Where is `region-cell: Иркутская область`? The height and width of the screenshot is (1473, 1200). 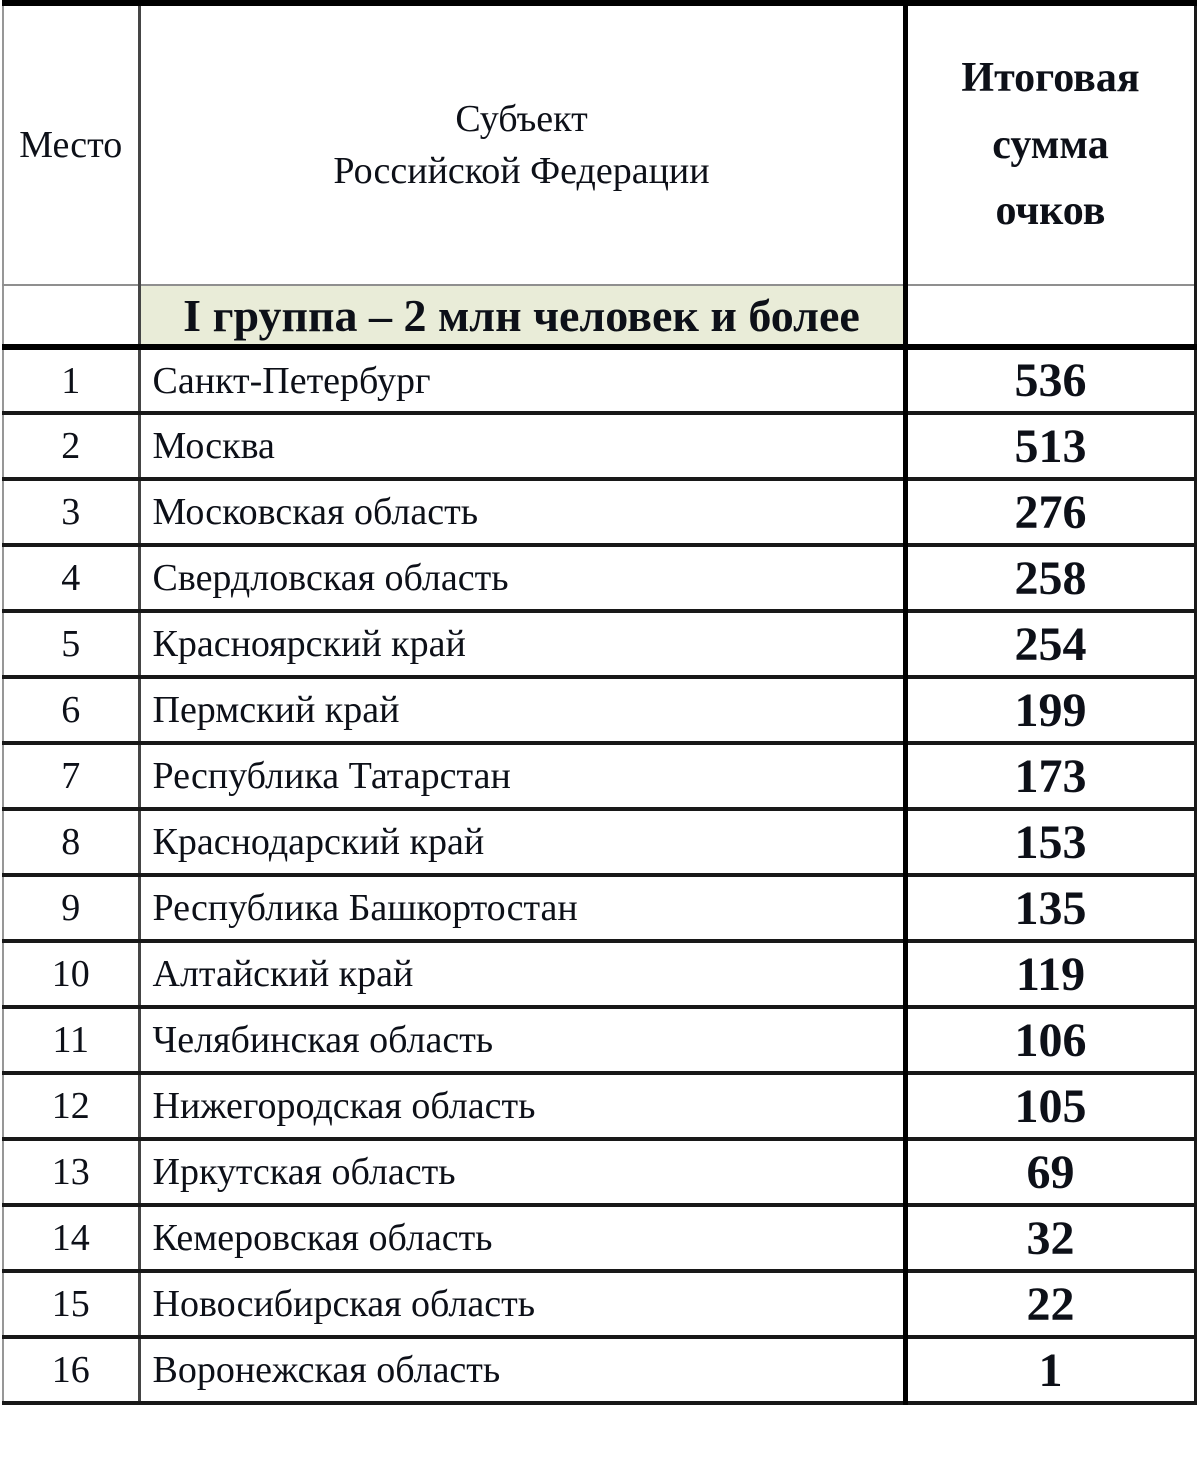
region-cell: Иркутская область is located at coordinates (523, 1173).